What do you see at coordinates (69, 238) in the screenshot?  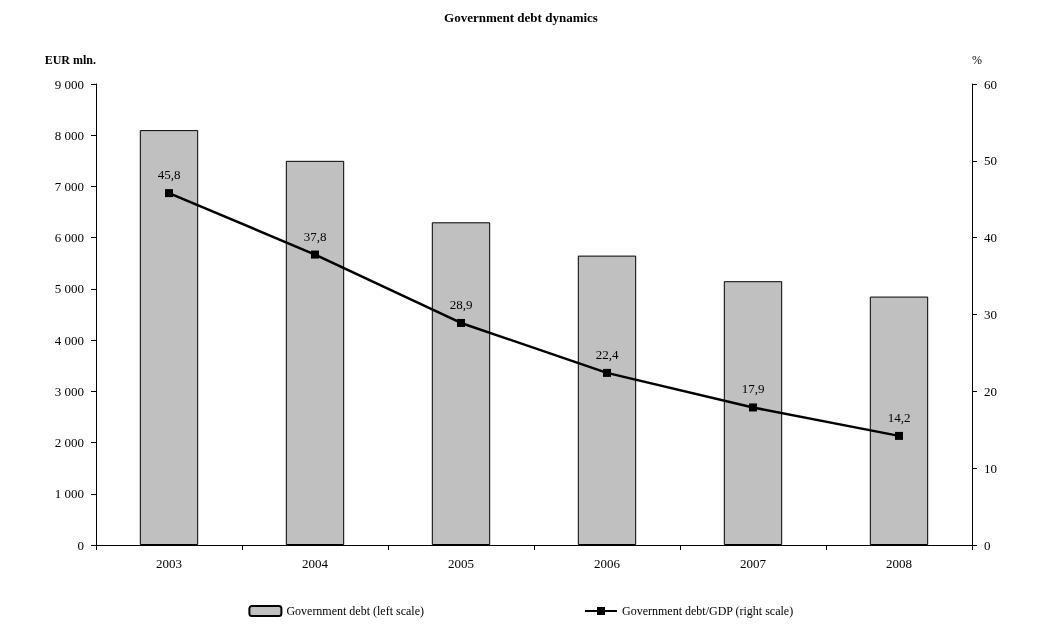 I see `y-tick-label: 6 000` at bounding box center [69, 238].